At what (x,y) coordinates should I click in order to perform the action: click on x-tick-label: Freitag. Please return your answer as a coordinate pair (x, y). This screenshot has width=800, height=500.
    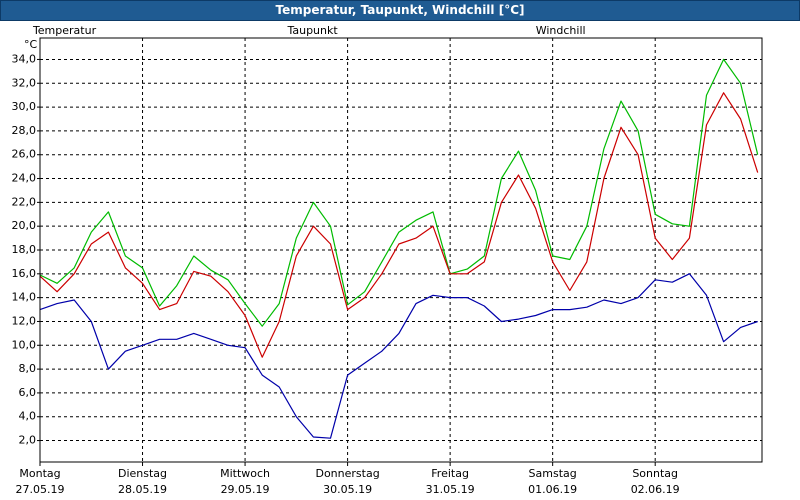
    Looking at the image, I should click on (450, 473).